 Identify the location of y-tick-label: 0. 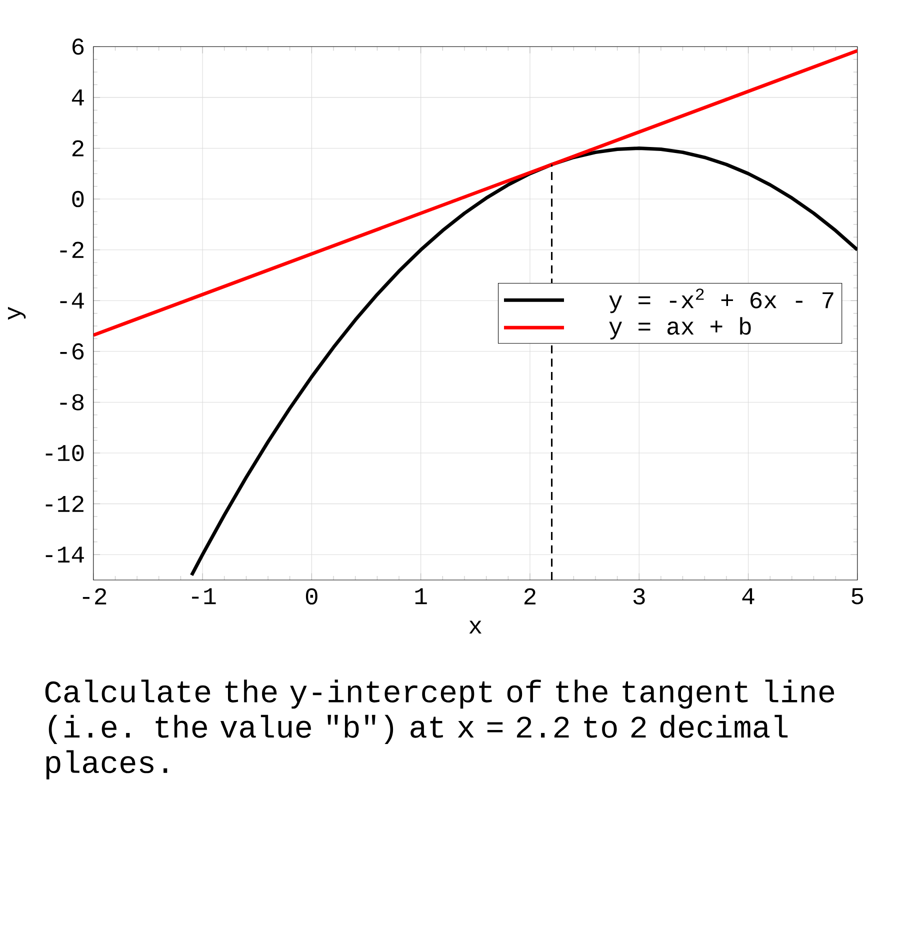
(78, 199).